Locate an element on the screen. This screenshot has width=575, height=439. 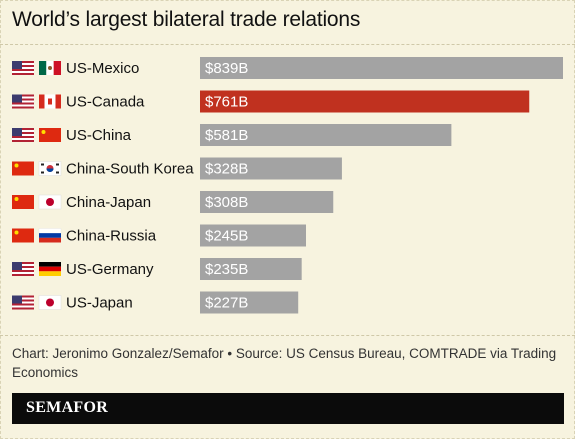
logo-banner: SEMAFOR is located at coordinates (288, 408).